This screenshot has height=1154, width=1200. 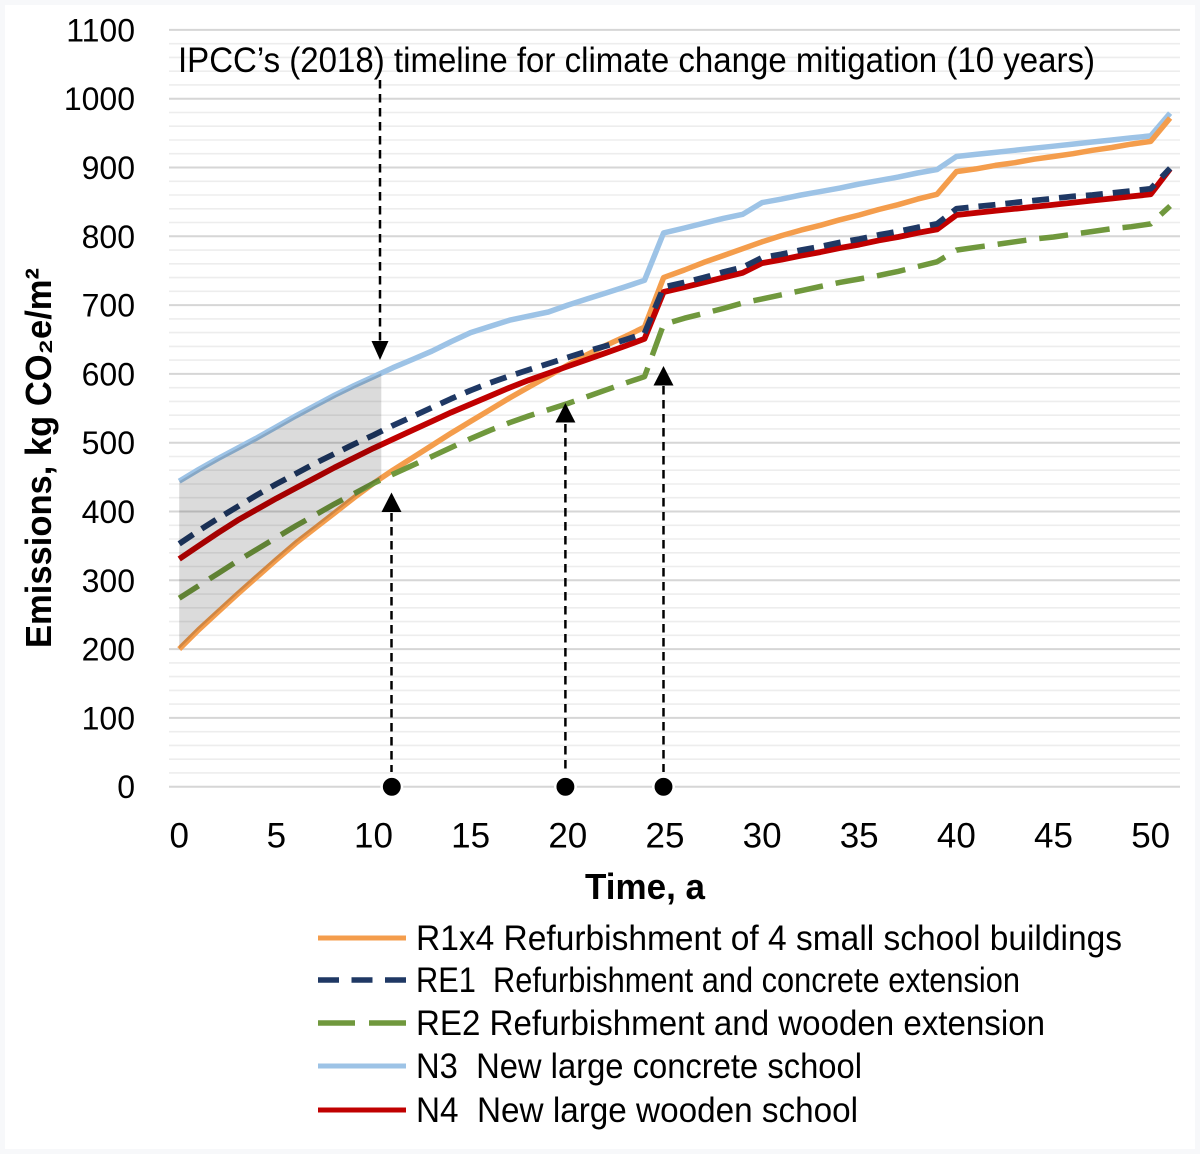 What do you see at coordinates (1053, 836) in the screenshot?
I see `svg-text: 45` at bounding box center [1053, 836].